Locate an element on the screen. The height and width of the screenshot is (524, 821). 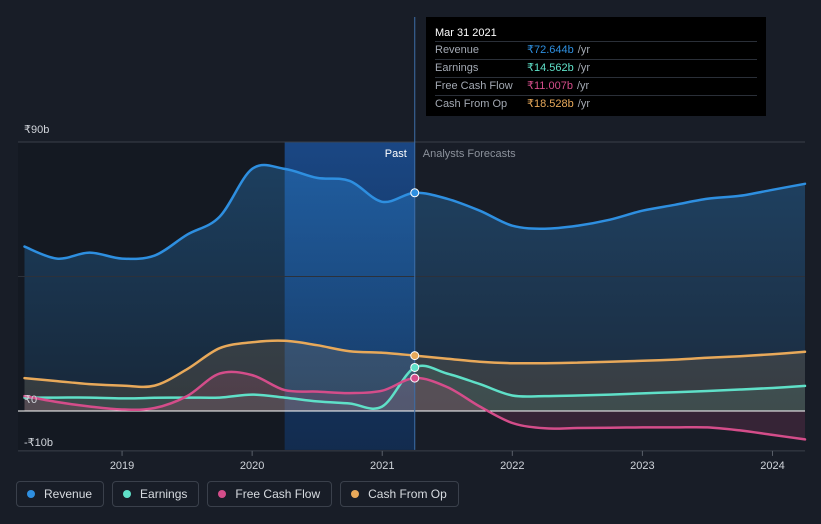
tooltip-label: Earnings is located at coordinates (457, 68).